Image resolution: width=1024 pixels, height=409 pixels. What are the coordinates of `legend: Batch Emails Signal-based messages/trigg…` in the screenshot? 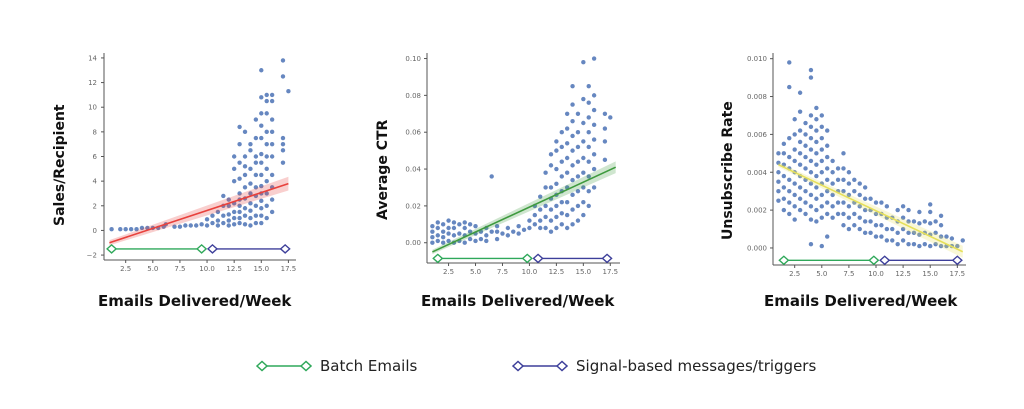 It's located at (512, 366).